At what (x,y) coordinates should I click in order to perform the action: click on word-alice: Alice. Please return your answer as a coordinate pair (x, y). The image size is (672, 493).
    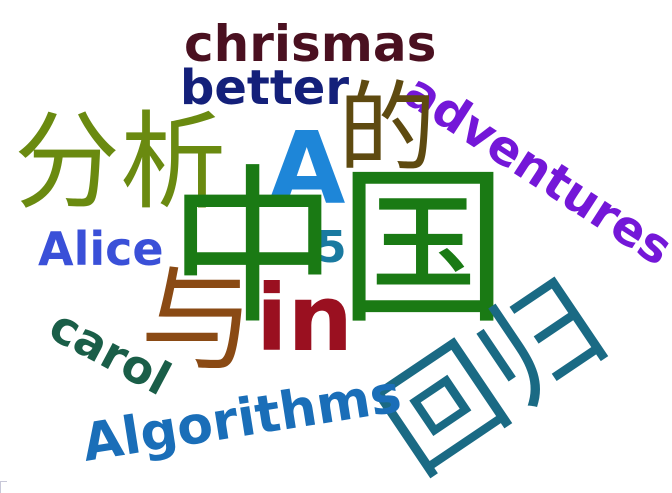
    Looking at the image, I should click on (101, 249).